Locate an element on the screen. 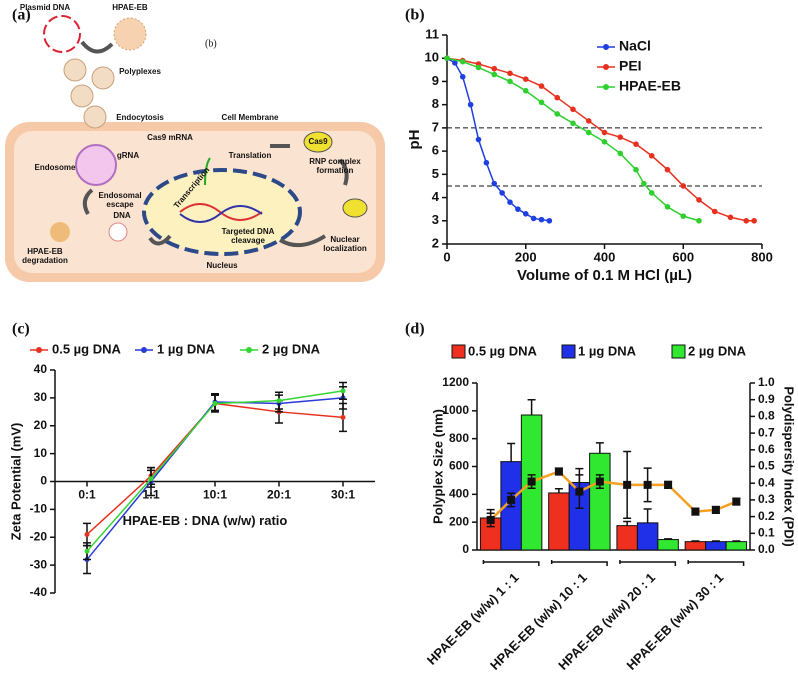 The image size is (798, 689). legend-label: 0.5 µg DNA is located at coordinates (503, 350).